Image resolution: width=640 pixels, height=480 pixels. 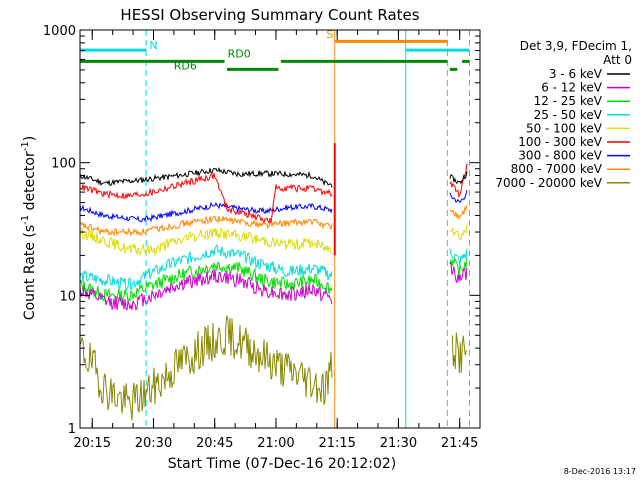 I want to click on y-tick-label: 100, so click(x=63, y=164).